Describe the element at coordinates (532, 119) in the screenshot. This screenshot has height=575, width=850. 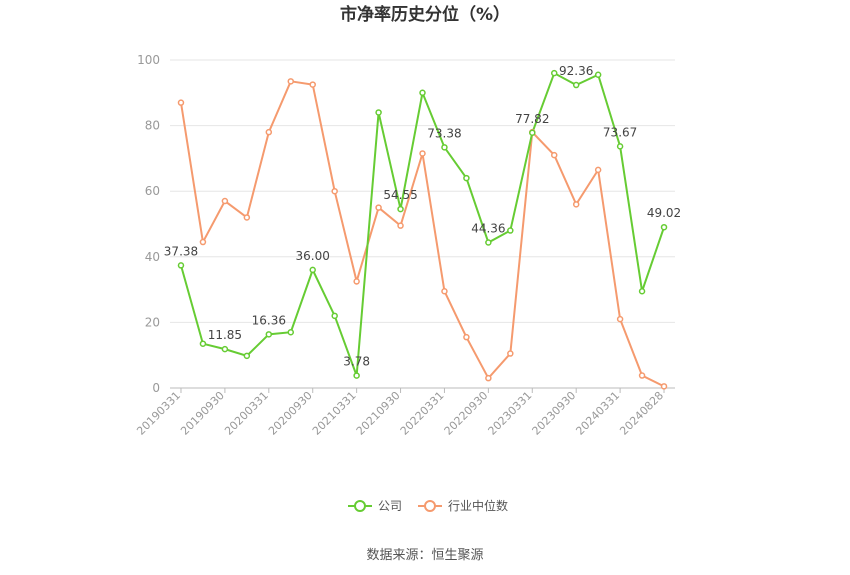
I see `data-label-16: 77.82` at that location.